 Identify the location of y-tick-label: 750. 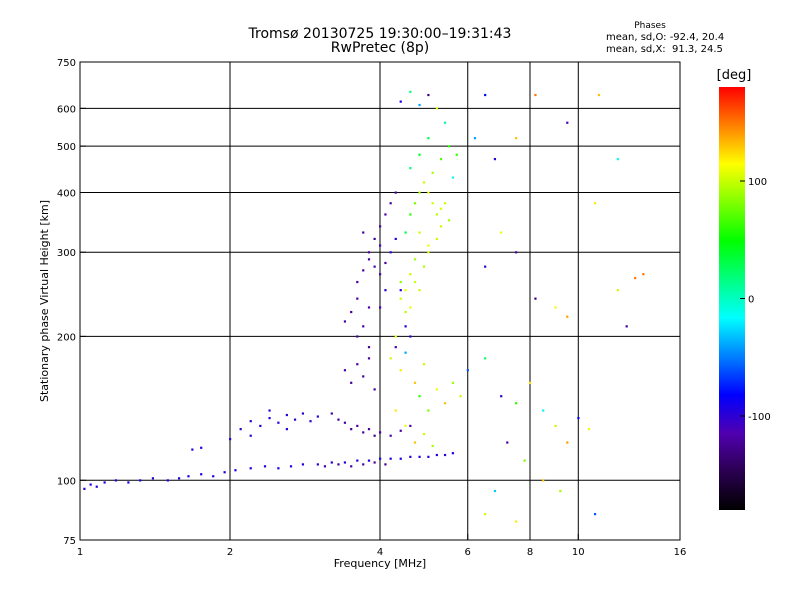
(66, 63).